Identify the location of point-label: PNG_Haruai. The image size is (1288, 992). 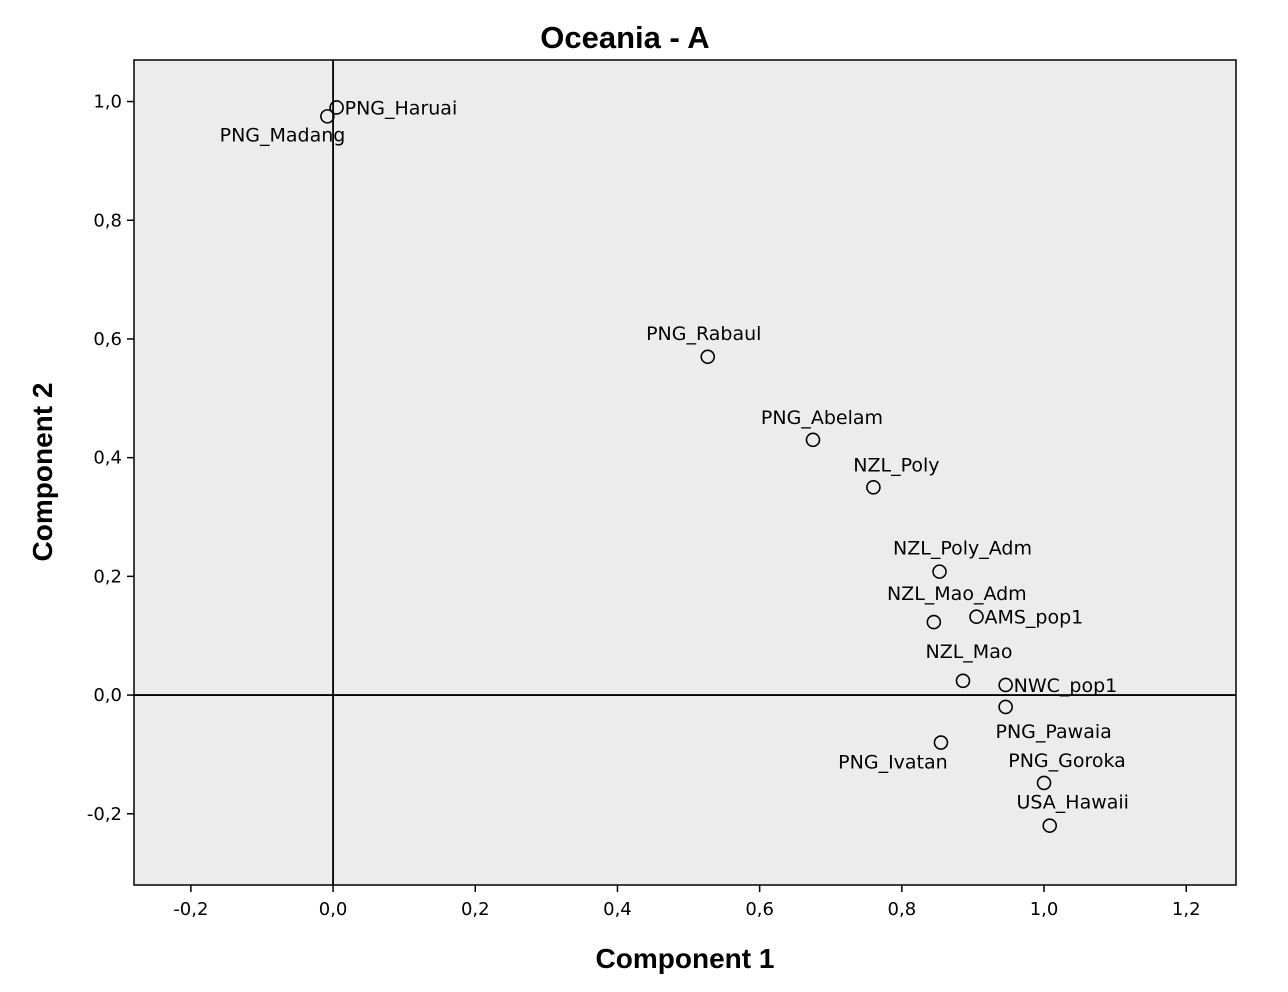
(401, 108).